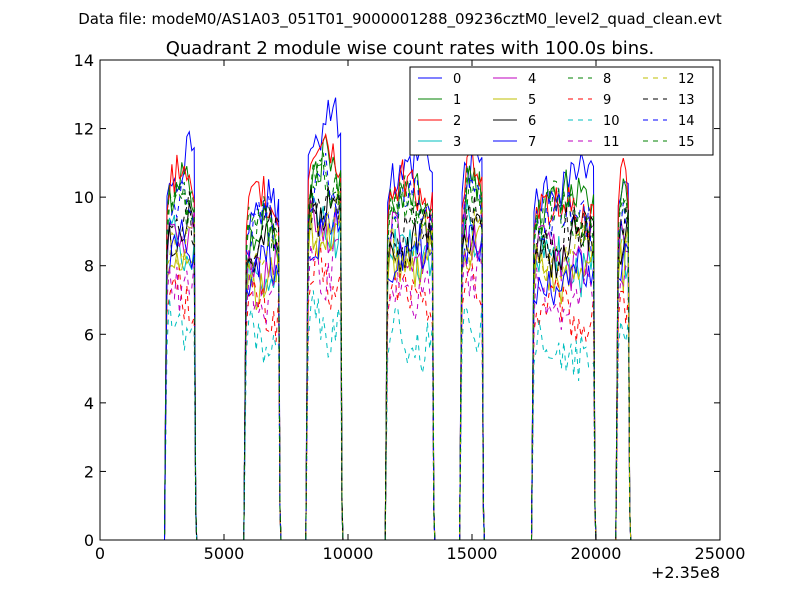  Describe the element at coordinates (611, 142) in the screenshot. I see `legend-label-11: 11` at that location.